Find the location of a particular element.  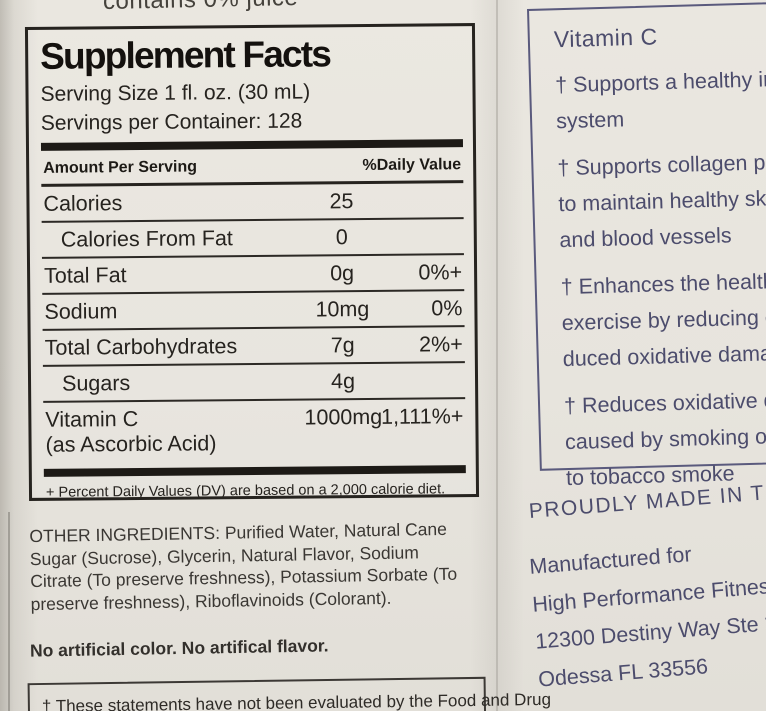

serving-size: Serving Size 1 fl. oz. (30 mL) is located at coordinates (175, 93).